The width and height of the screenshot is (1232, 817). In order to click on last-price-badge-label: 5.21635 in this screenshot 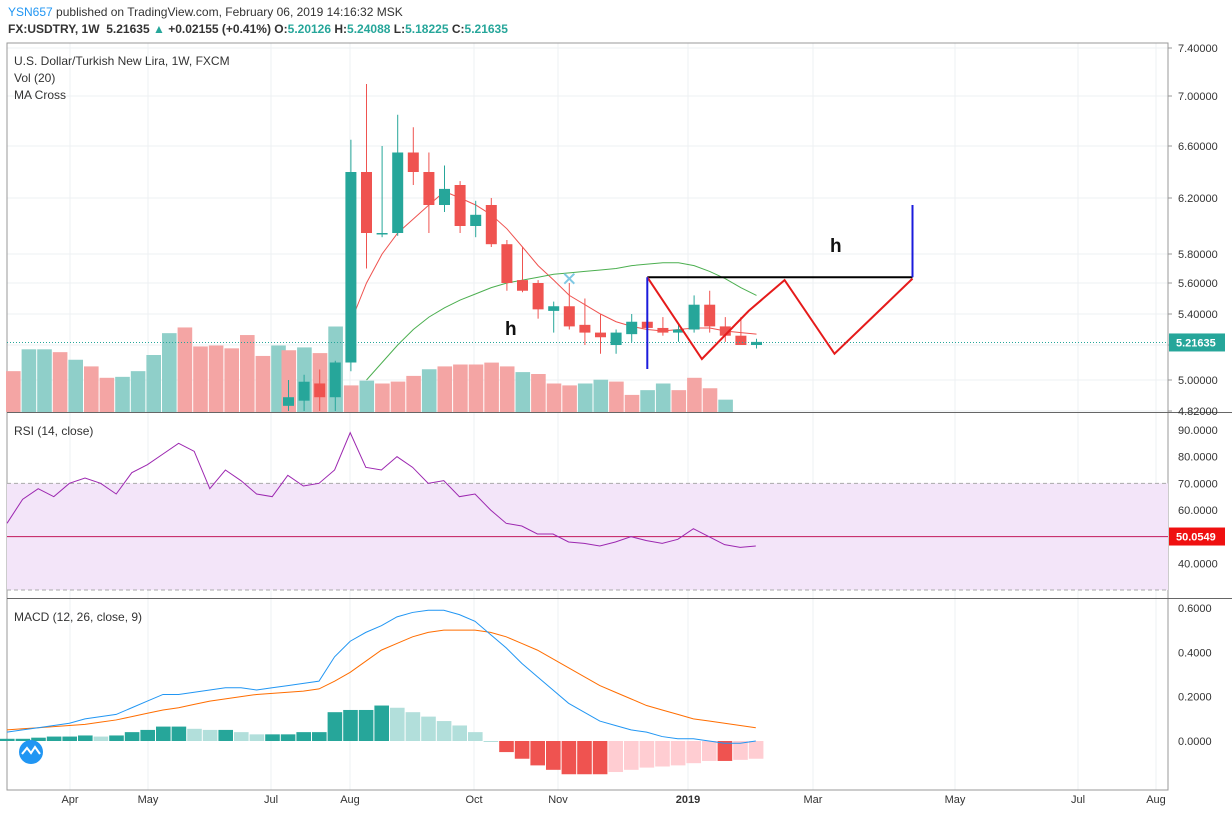, I will do `click(1196, 343)`.